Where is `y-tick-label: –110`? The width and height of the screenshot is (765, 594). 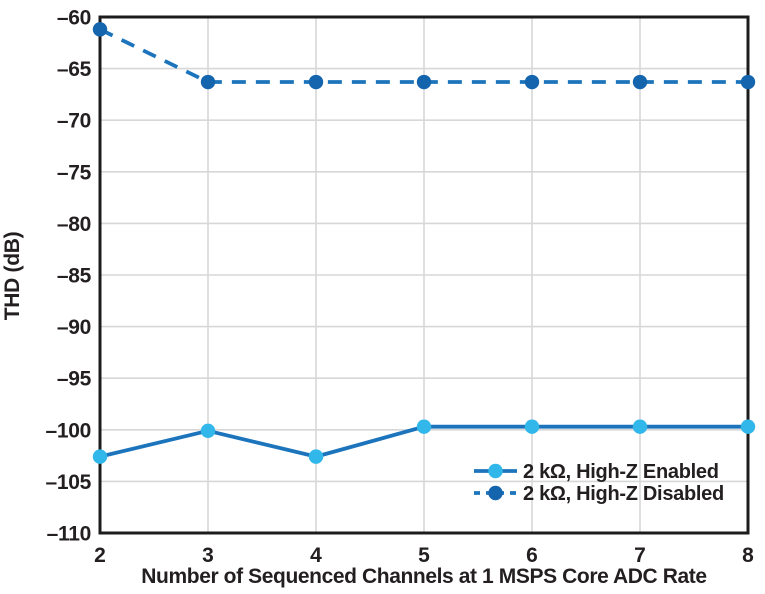 y-tick-label: –110 is located at coordinates (69, 534).